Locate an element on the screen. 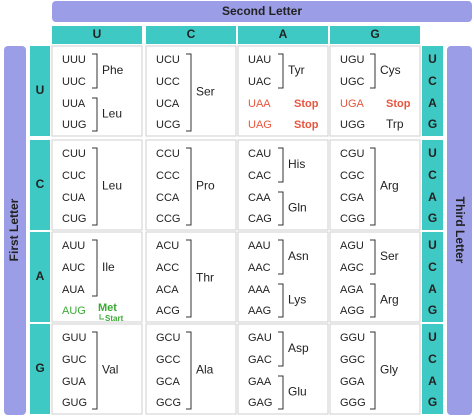 This screenshot has width=474, height=419. codon: CGU is located at coordinates (352, 154).